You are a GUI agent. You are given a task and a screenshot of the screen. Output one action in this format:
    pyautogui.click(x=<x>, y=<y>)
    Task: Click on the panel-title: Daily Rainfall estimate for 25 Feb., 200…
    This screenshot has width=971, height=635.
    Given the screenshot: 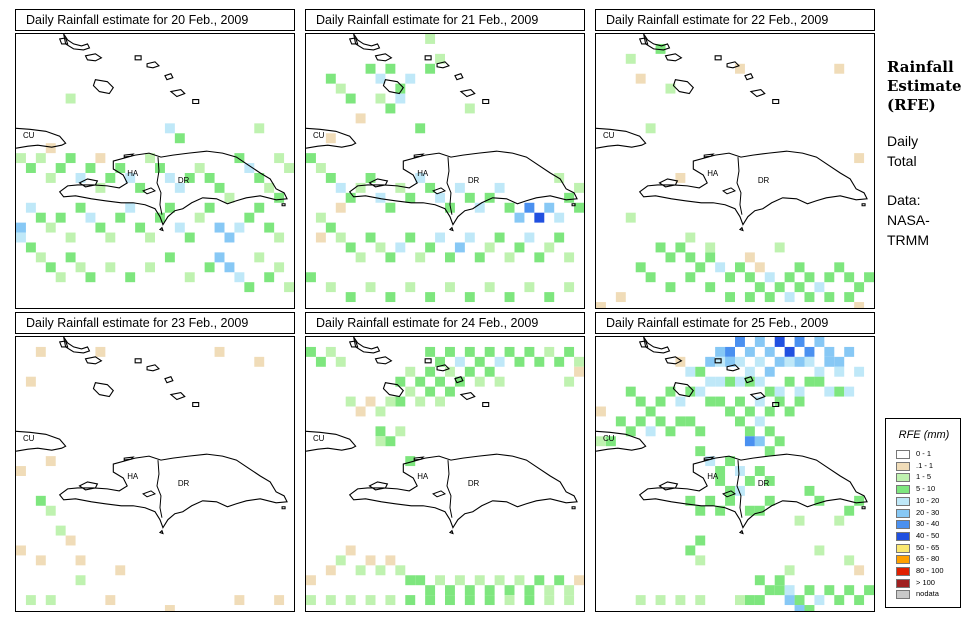 What is the action you would take?
    pyautogui.click(x=735, y=323)
    